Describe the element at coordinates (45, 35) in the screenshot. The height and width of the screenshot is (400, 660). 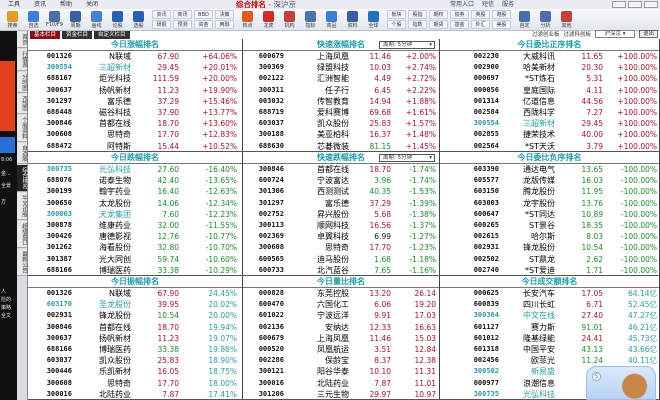
I see `tab-0: 基本栏目` at that location.